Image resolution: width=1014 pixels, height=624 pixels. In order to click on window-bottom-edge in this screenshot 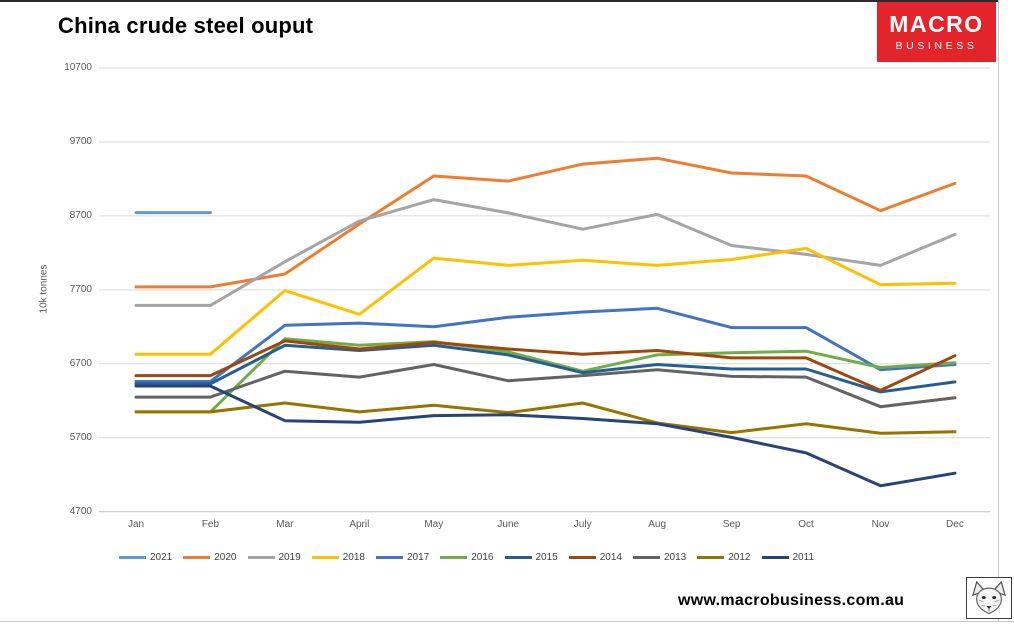, I will do `click(507, 621)`.